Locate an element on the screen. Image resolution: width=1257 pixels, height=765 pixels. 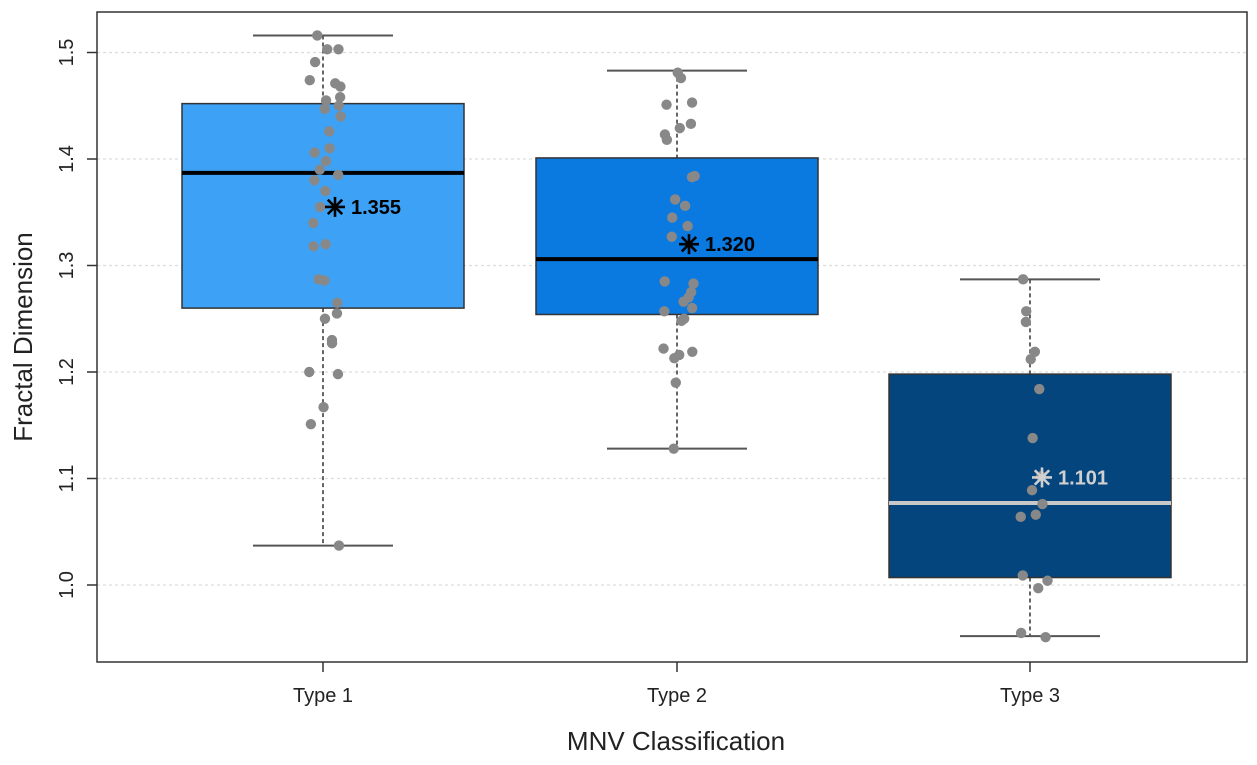
y-tick-label: 1.5 is located at coordinates (67, 53).